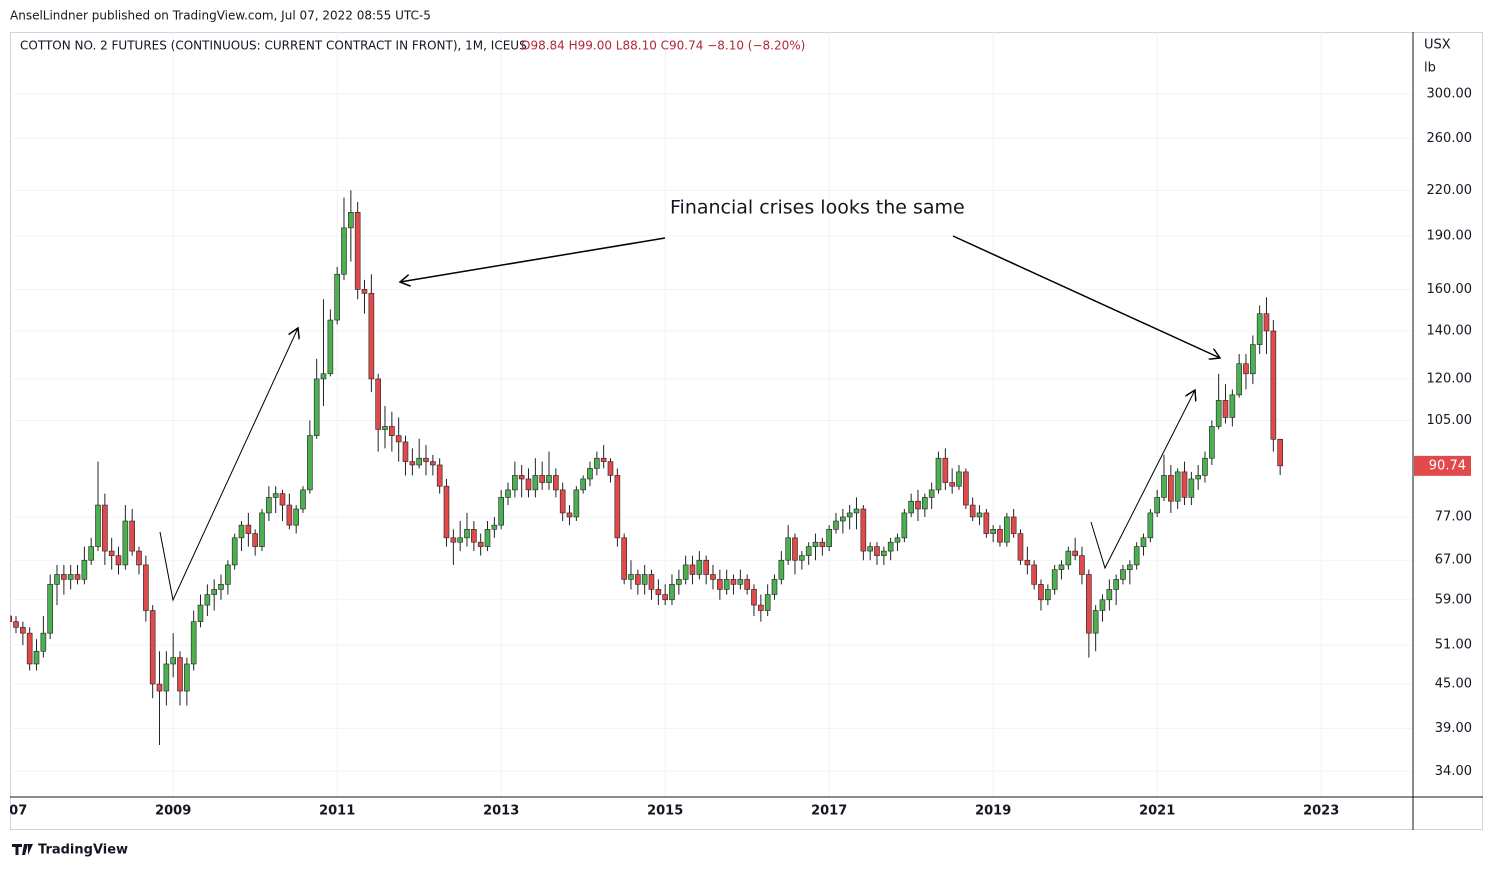 The height and width of the screenshot is (869, 1494). Describe the element at coordinates (665, 811) in the screenshot. I see `x-tick-label: 2015` at that location.